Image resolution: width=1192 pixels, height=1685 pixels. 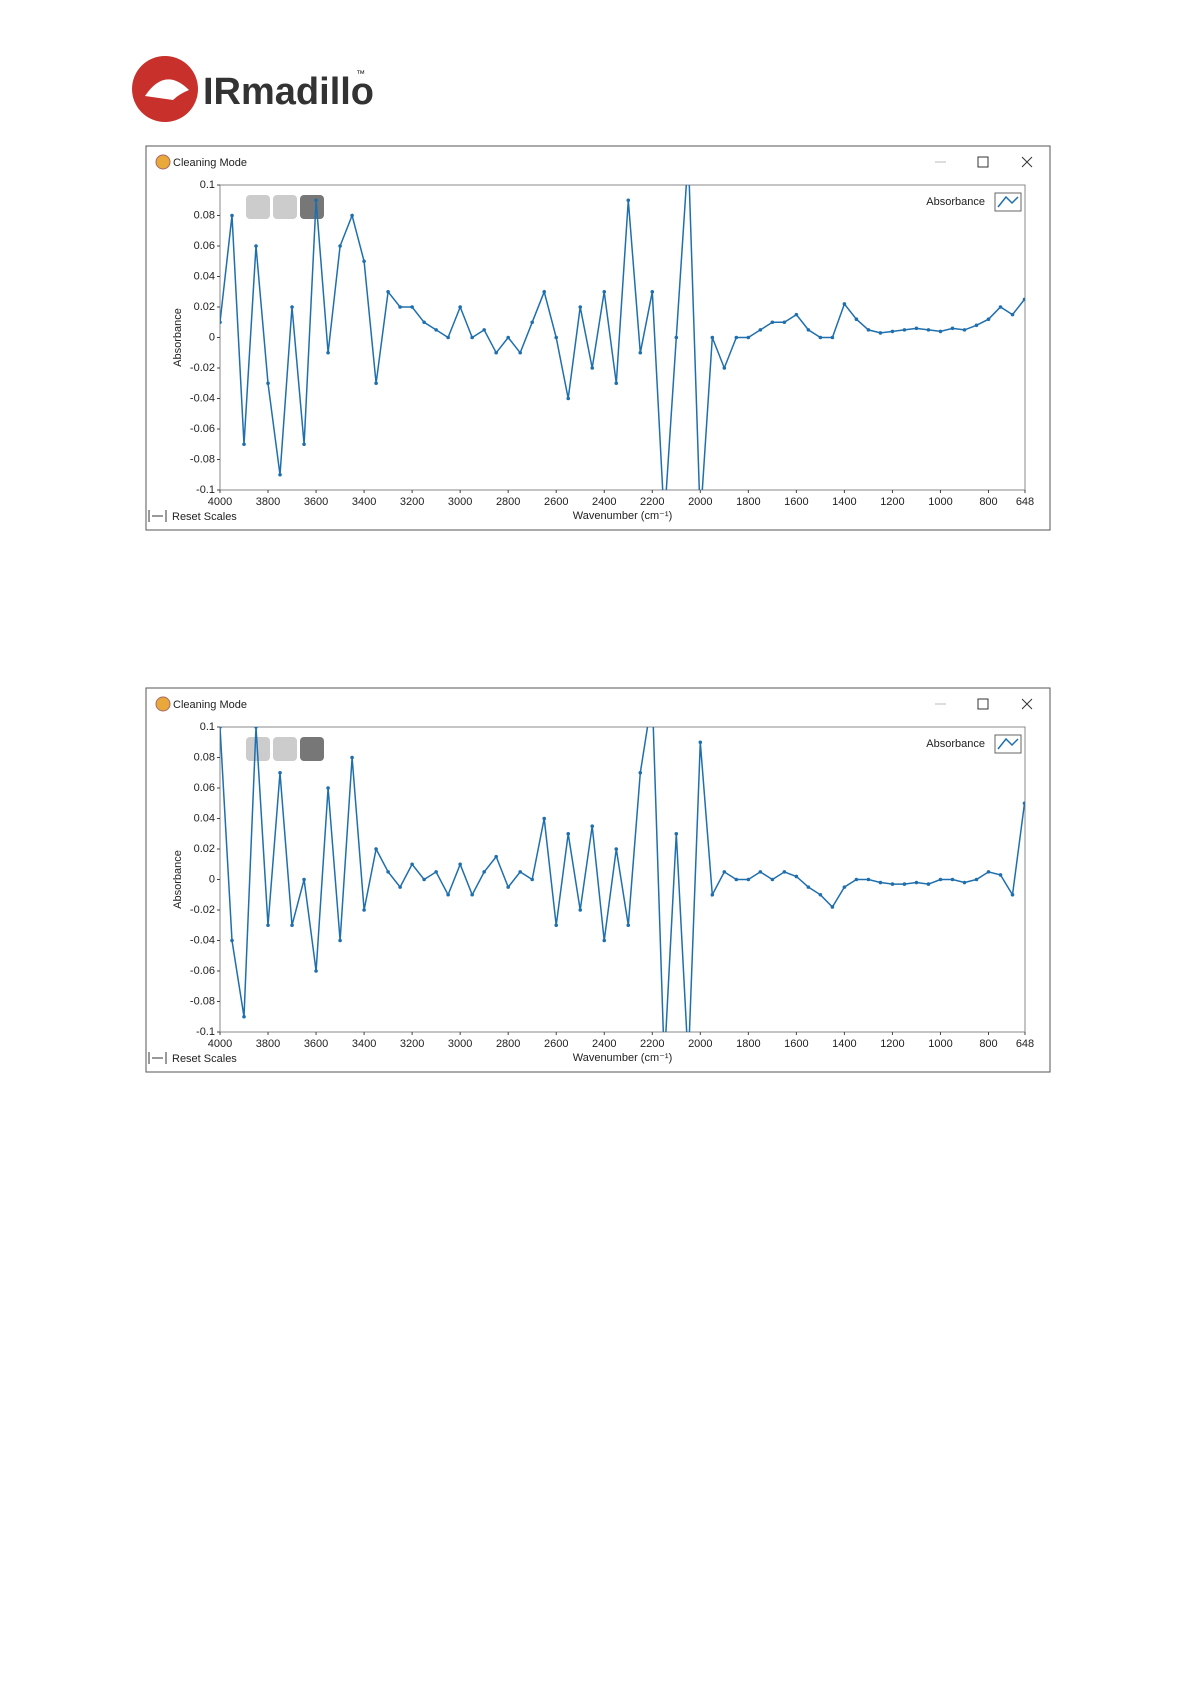 What do you see at coordinates (1025, 502) in the screenshot?
I see `x-tick-label: 648` at bounding box center [1025, 502].